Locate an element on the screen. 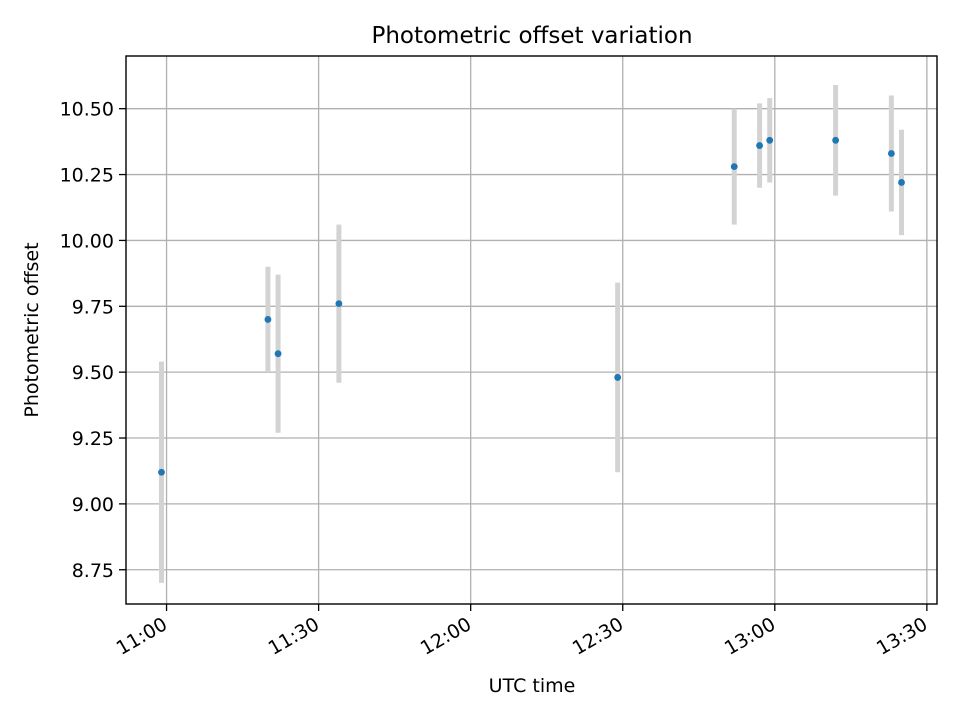 The image size is (960, 725). x-tick-label: 13:00 is located at coordinates (750, 636).